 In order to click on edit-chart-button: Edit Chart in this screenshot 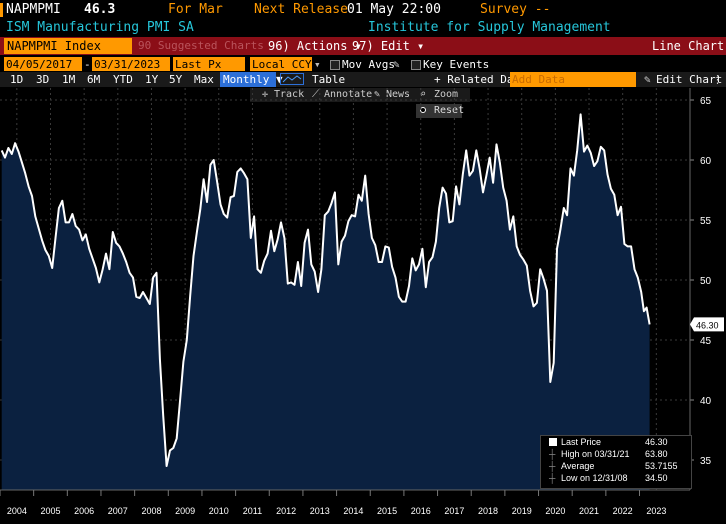, I will do `click(689, 79)`.